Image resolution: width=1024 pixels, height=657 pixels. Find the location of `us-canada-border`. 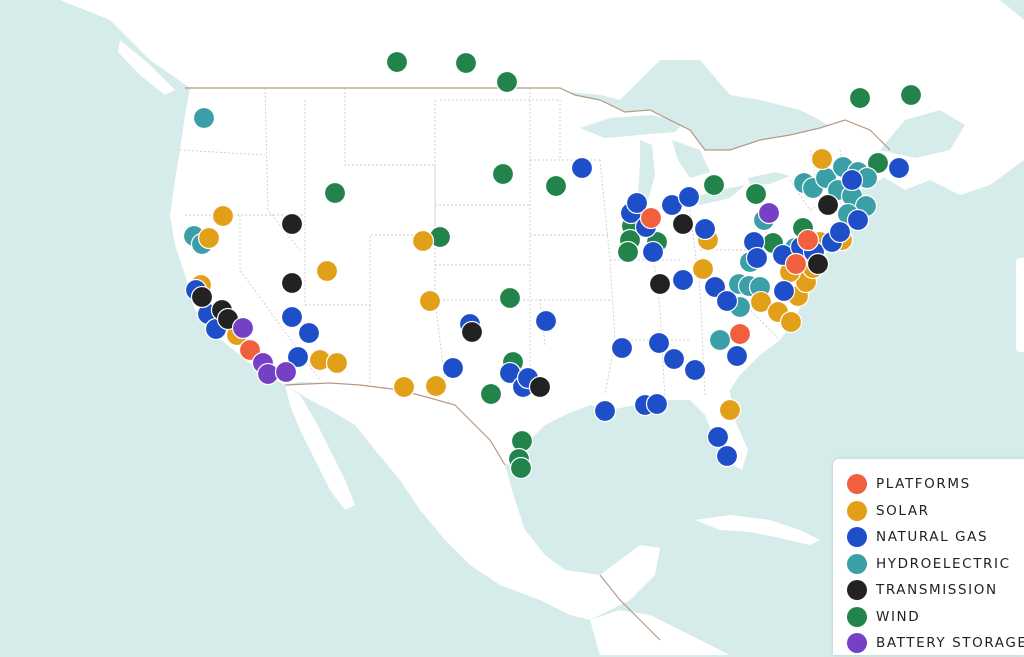

us-canada-border is located at coordinates (538, 119).